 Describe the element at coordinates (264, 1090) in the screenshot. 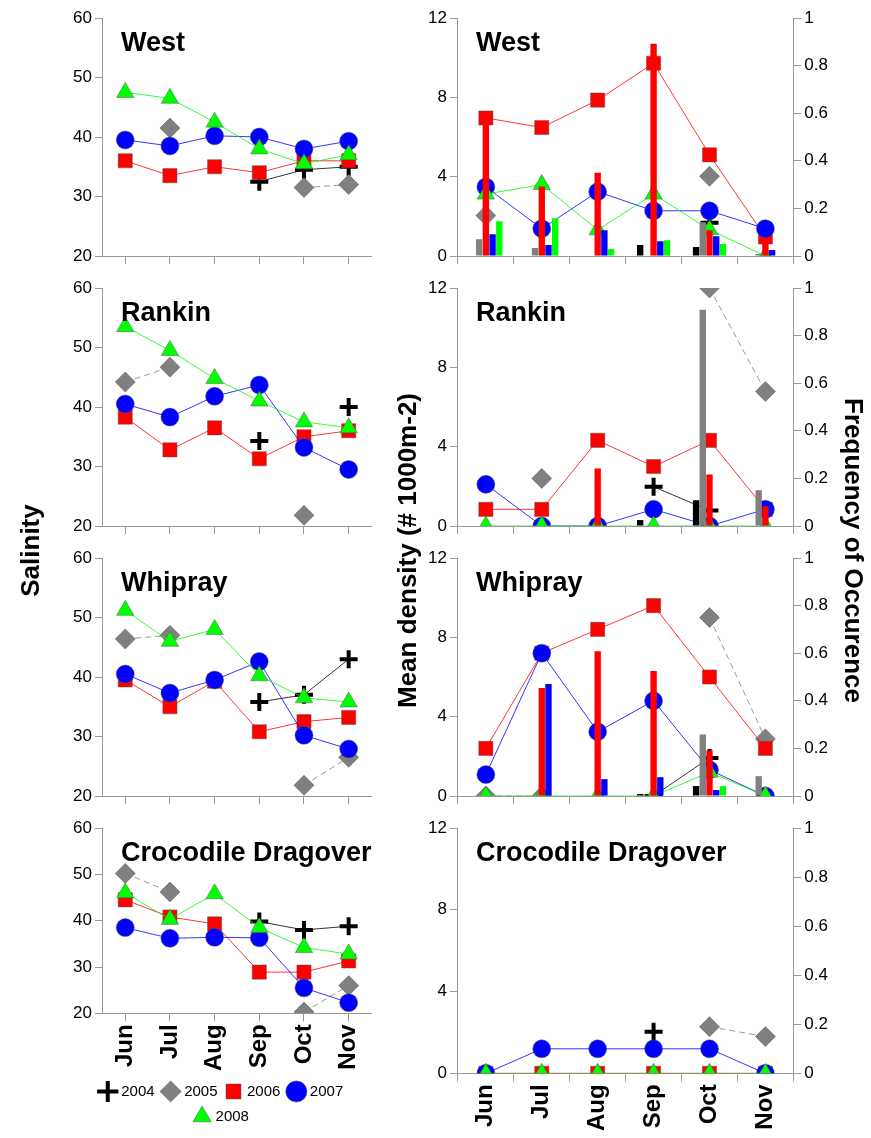

I see `legend-label: 2006` at that location.